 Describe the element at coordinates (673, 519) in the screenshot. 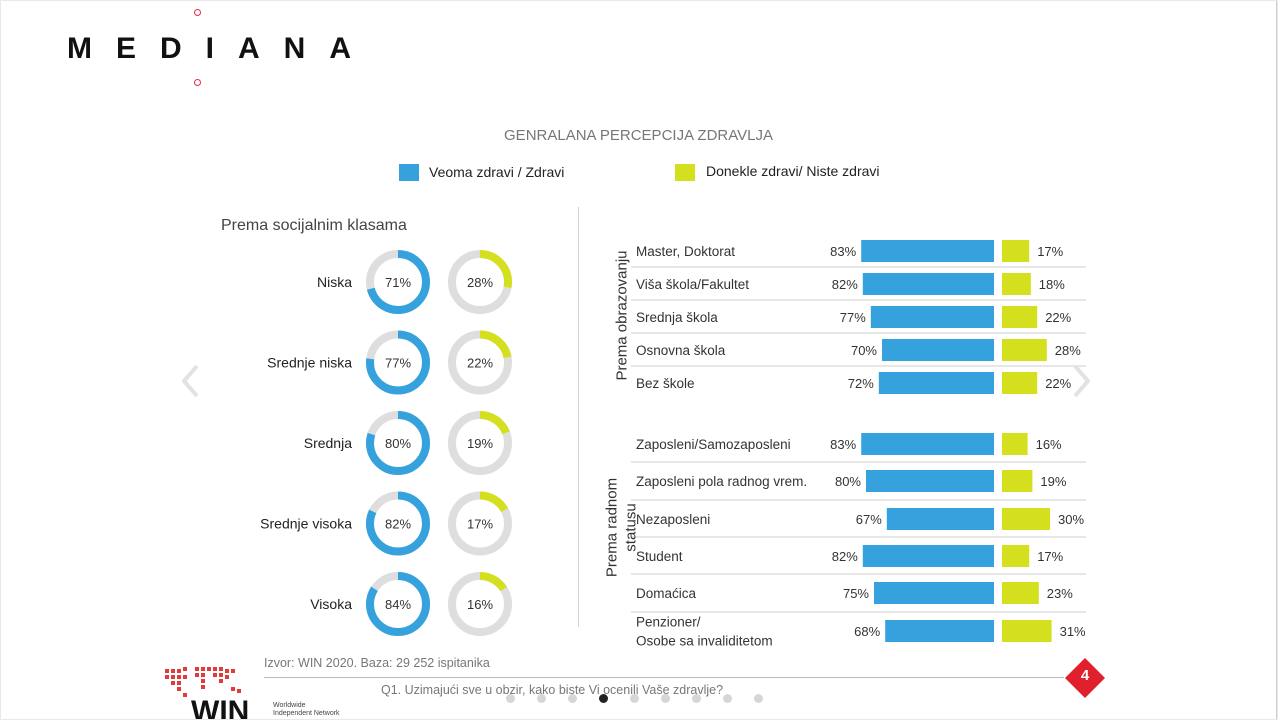

I see `bar-category-label-nezaposleni: Nezaposleni` at that location.